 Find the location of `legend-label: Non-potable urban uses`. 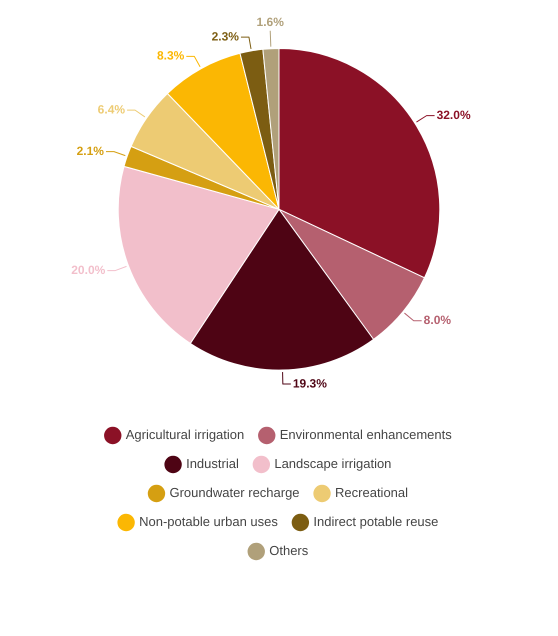

legend-label: Non-potable urban uses is located at coordinates (208, 522).